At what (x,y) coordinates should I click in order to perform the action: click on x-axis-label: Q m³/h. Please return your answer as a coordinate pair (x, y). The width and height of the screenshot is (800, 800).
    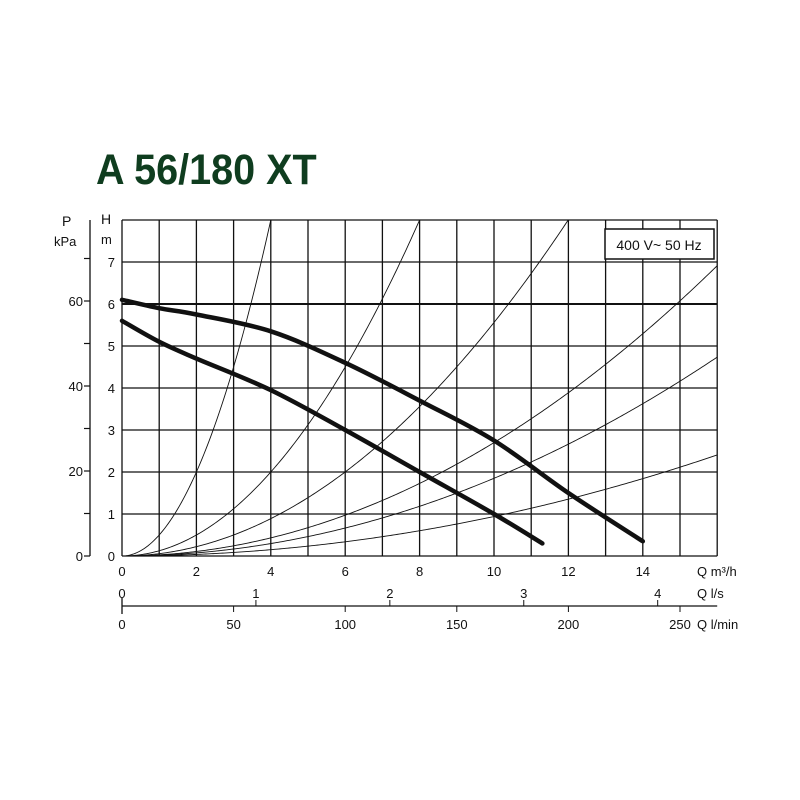
    Looking at the image, I should click on (717, 571).